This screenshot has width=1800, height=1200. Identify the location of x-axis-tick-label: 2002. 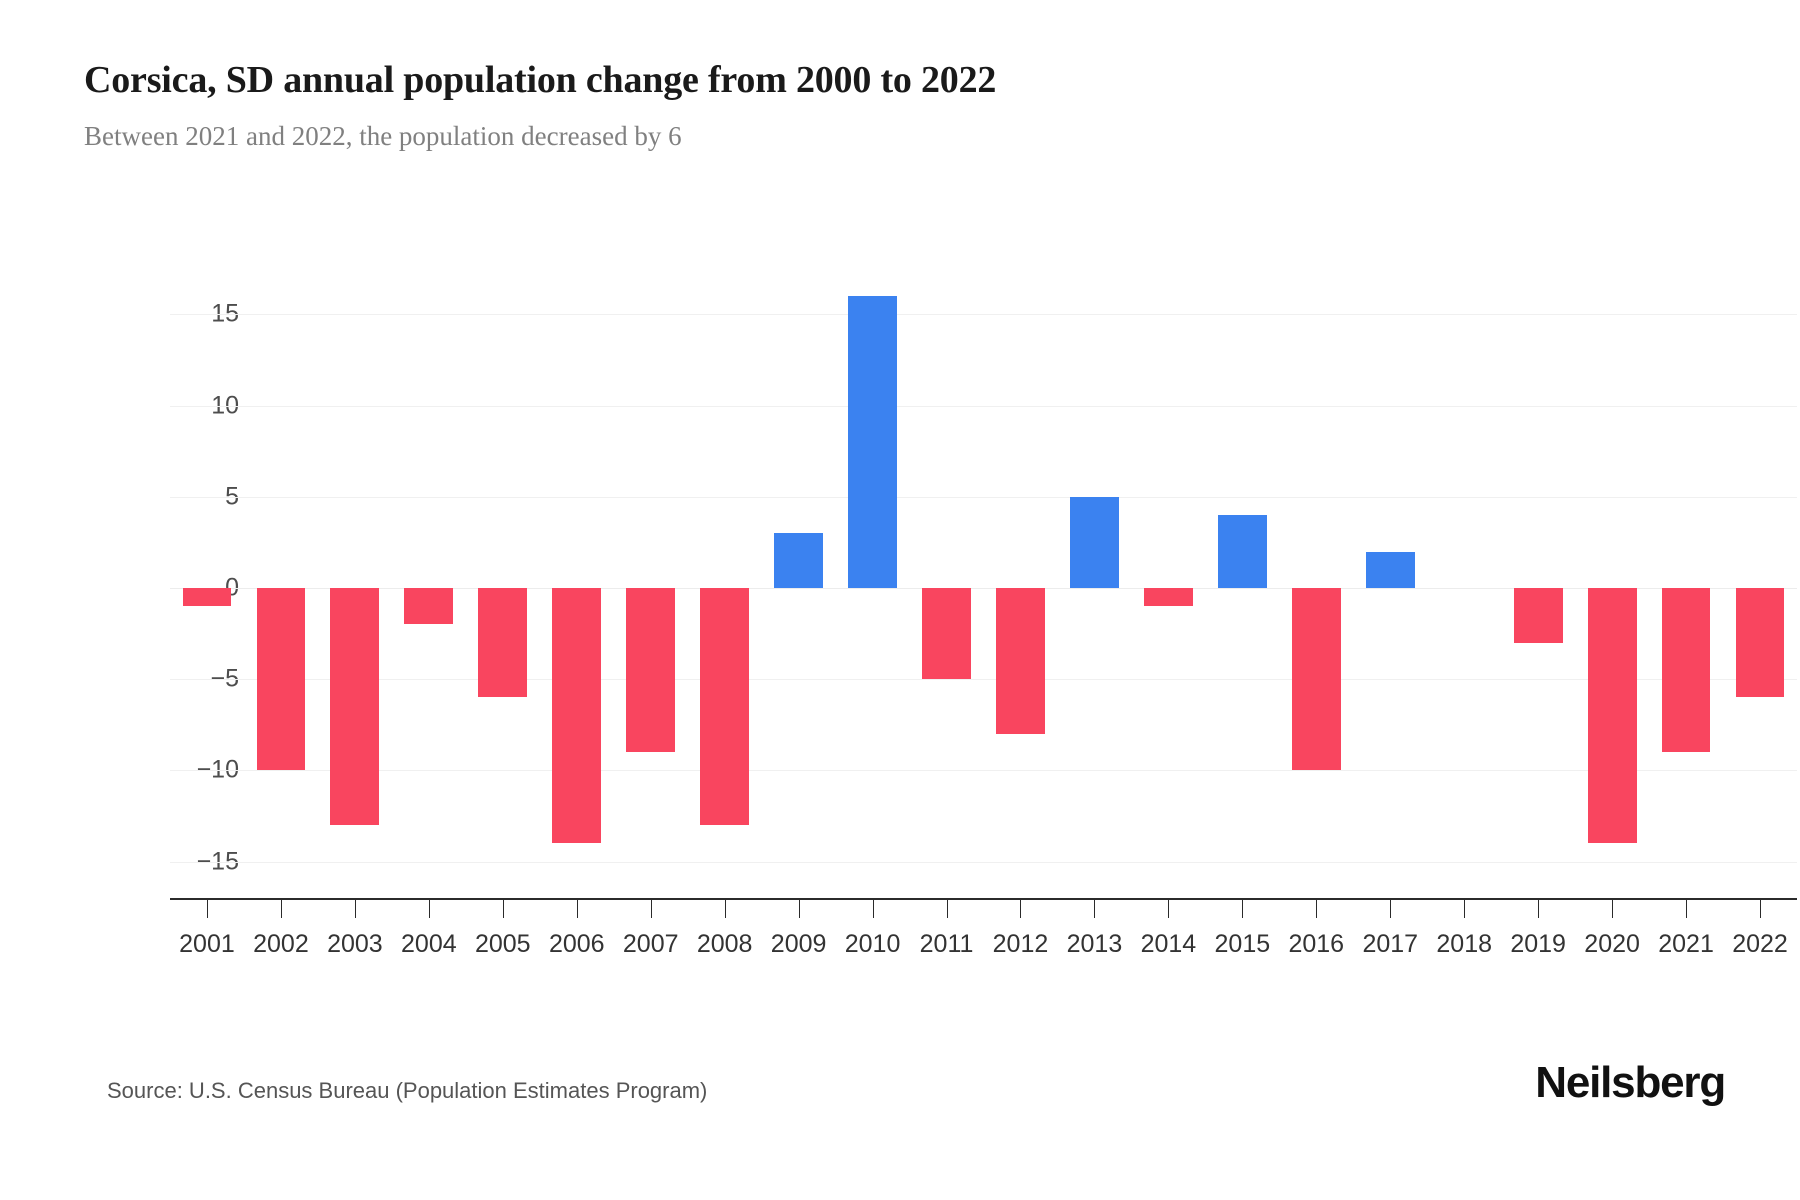
(281, 944).